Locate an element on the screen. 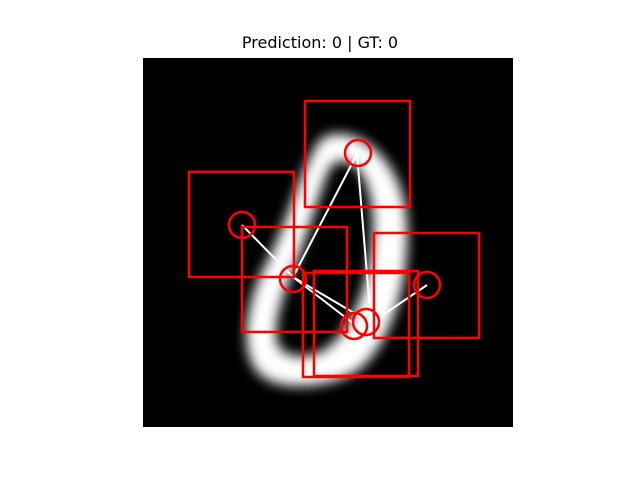 This screenshot has height=480, width=640. glimpse-markers is located at coordinates (334, 239).